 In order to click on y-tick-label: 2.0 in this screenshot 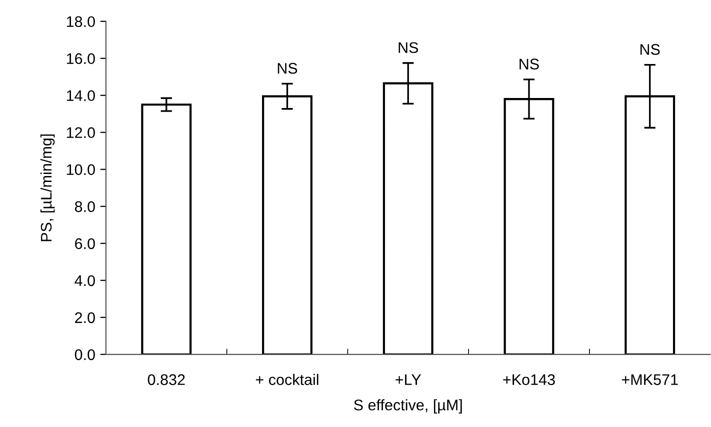, I will do `click(85, 318)`.